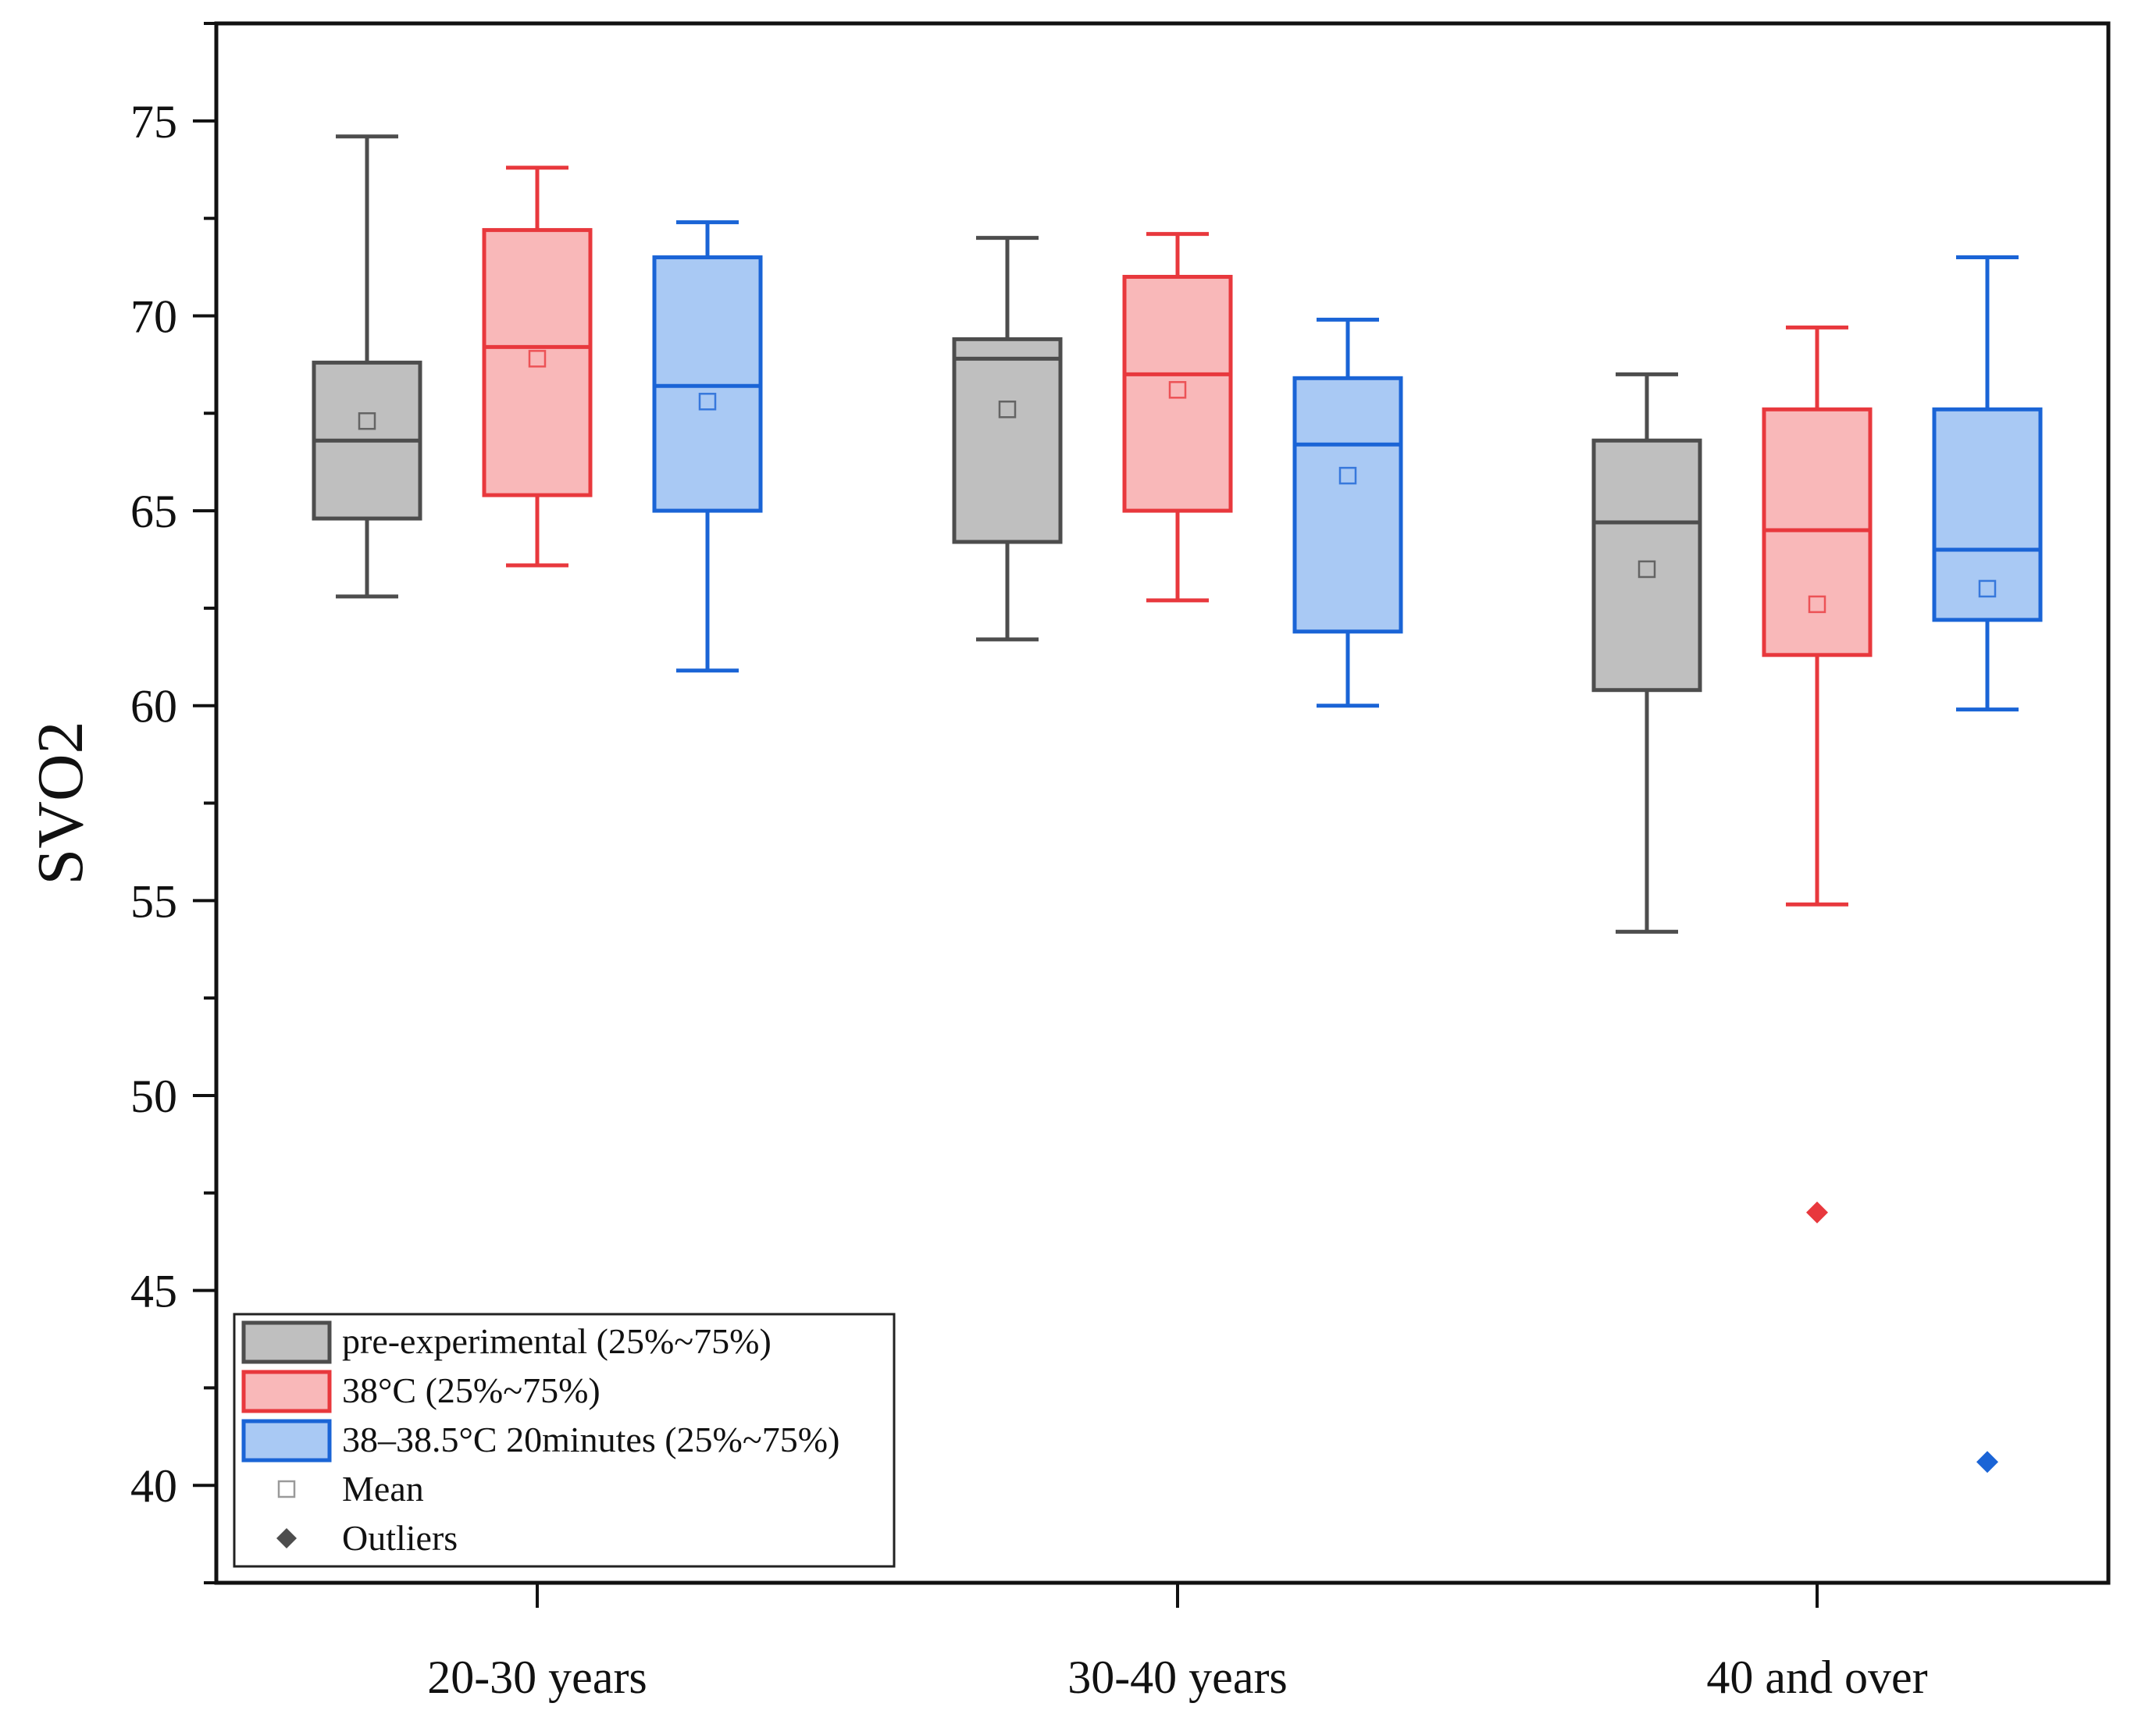 This screenshot has width=2156, height=1721. Describe the element at coordinates (537, 1677) in the screenshot. I see `x-tick-label: 20-30 years` at that location.